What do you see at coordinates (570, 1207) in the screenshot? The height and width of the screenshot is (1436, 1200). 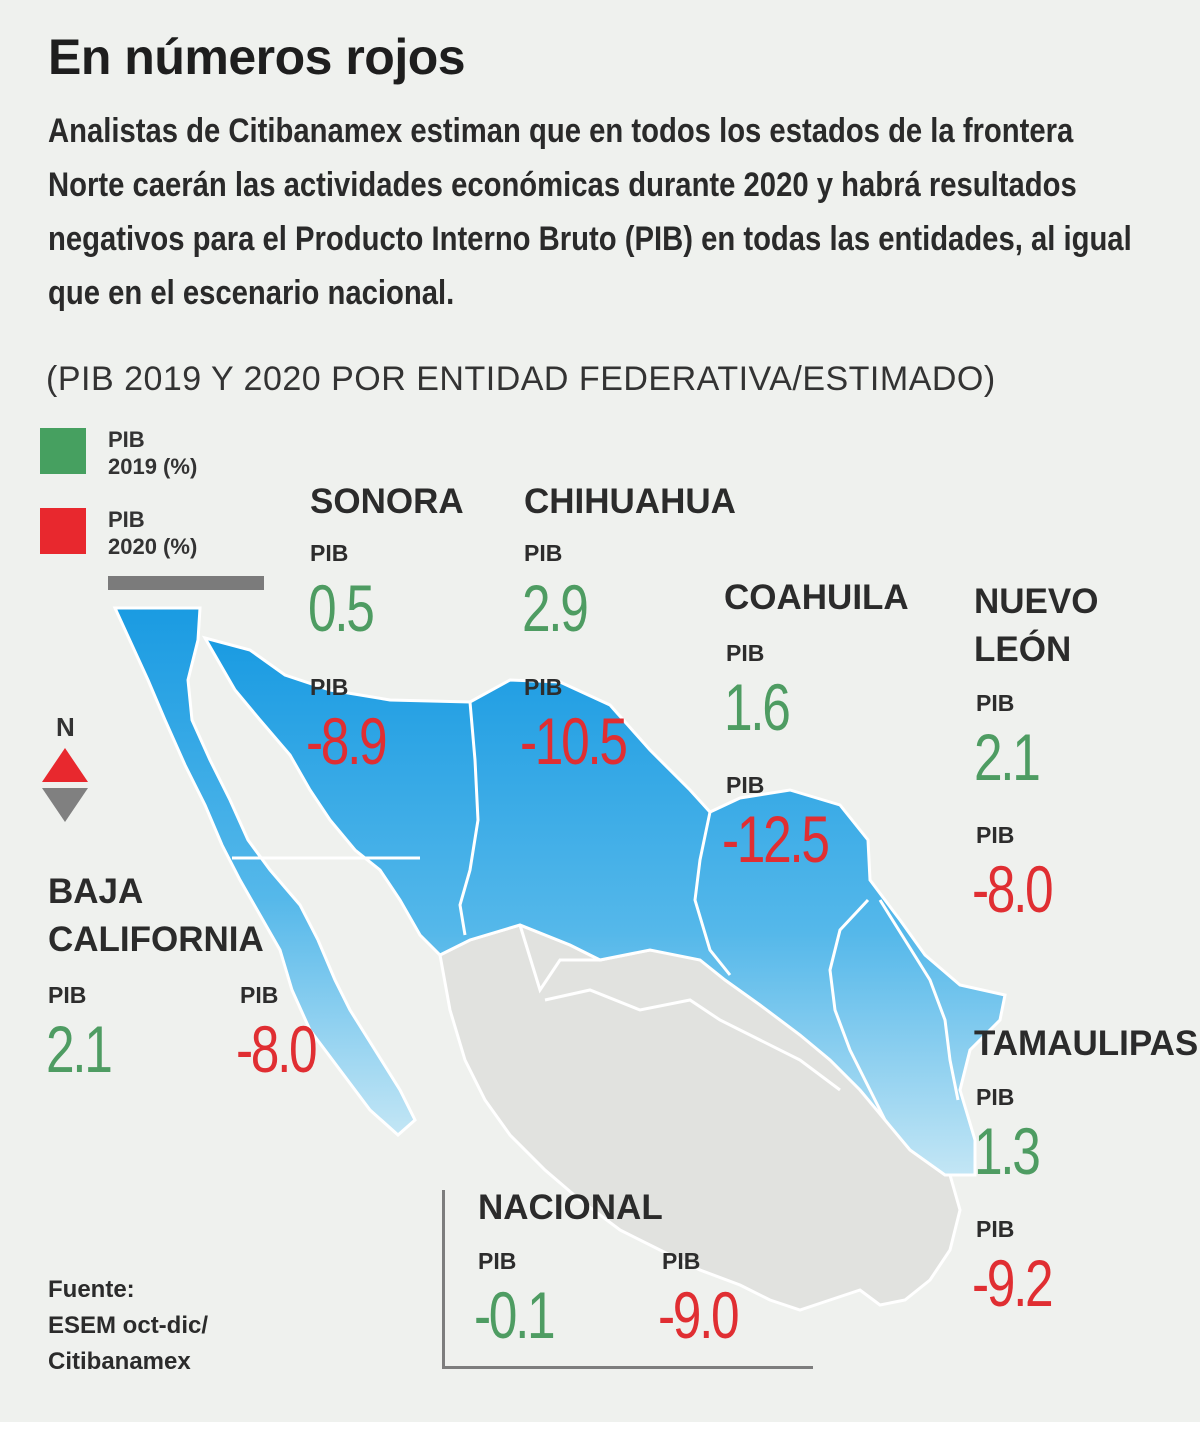 I see `state-name-nacional: NACIONAL` at bounding box center [570, 1207].